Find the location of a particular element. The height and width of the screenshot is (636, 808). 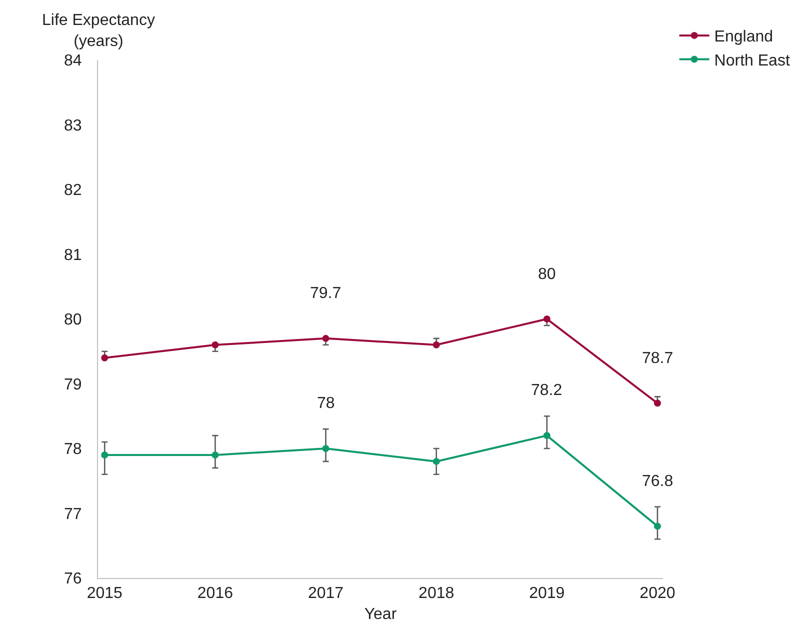

x-tick-label: 2015 is located at coordinates (104, 593).